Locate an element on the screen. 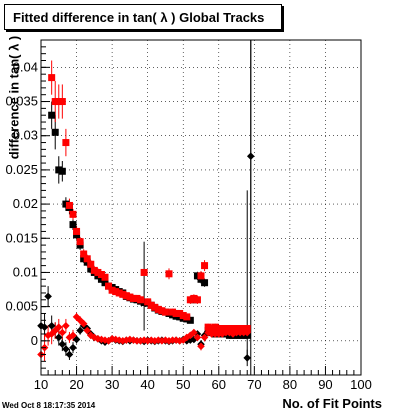 The height and width of the screenshot is (414, 400). datestamp: Wed Oct 8 18:17:35 2014 is located at coordinates (49, 405).